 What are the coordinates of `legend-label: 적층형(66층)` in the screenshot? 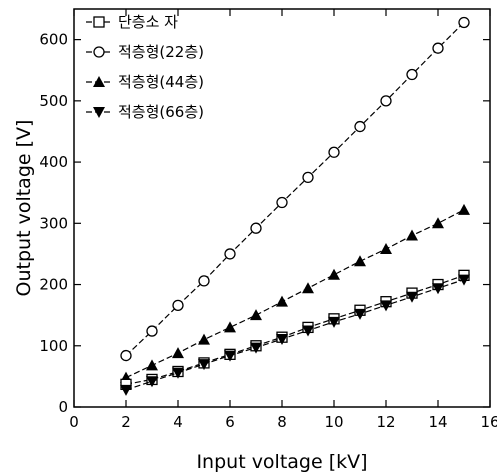 It's located at (161, 112).